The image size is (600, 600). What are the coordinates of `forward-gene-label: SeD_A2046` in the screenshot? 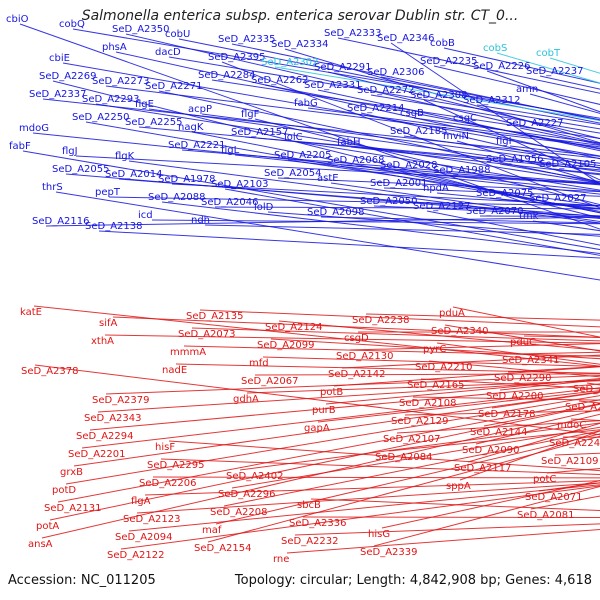 It's located at (230, 202).